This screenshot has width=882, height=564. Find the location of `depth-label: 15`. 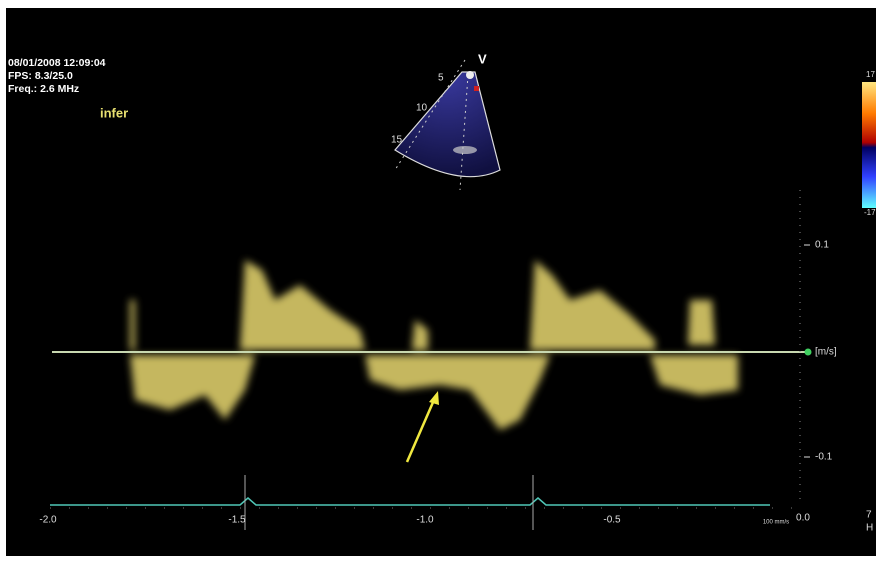

depth-label: 15 is located at coordinates (397, 140).